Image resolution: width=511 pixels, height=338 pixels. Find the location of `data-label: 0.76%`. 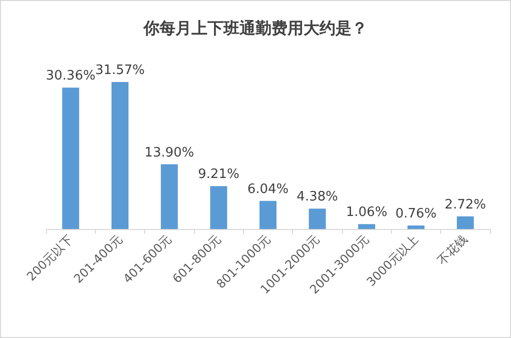

data-label: 0.76% is located at coordinates (416, 214).